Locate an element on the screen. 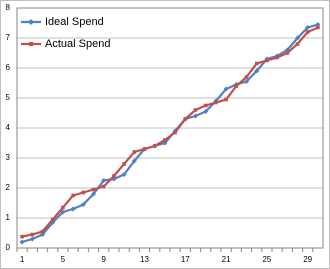  x-tick-label: 21 is located at coordinates (226, 259).